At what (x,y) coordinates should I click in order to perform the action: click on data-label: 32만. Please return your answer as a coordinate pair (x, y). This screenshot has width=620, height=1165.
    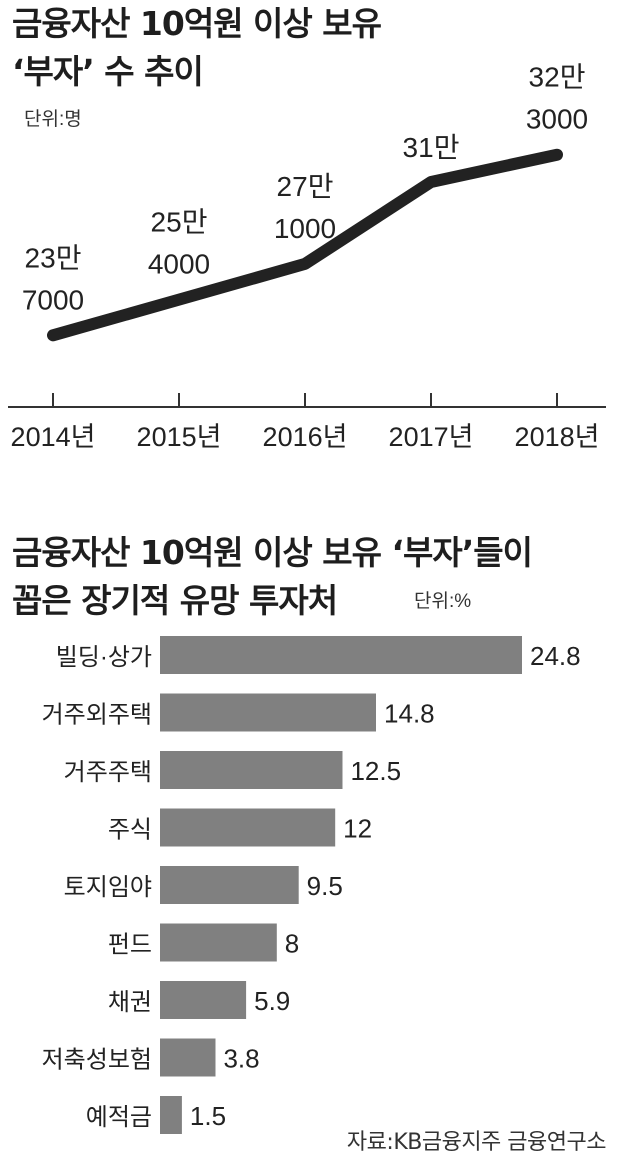
    Looking at the image, I should click on (557, 77).